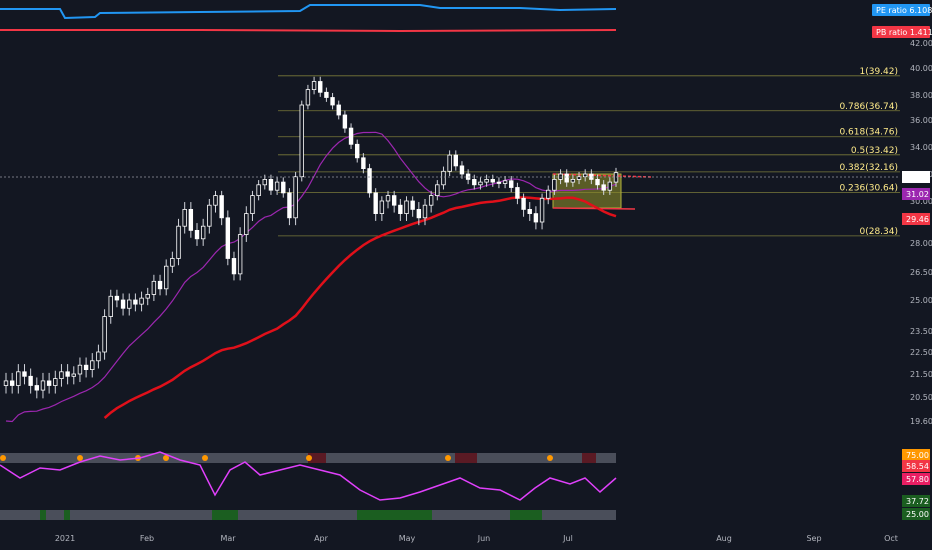 This screenshot has width=932, height=550. Describe the element at coordinates (476, 538) in the screenshot. I see `time-axis: 2021 Feb Mar Apr May Jun Jul Aug Sep Oct` at that location.